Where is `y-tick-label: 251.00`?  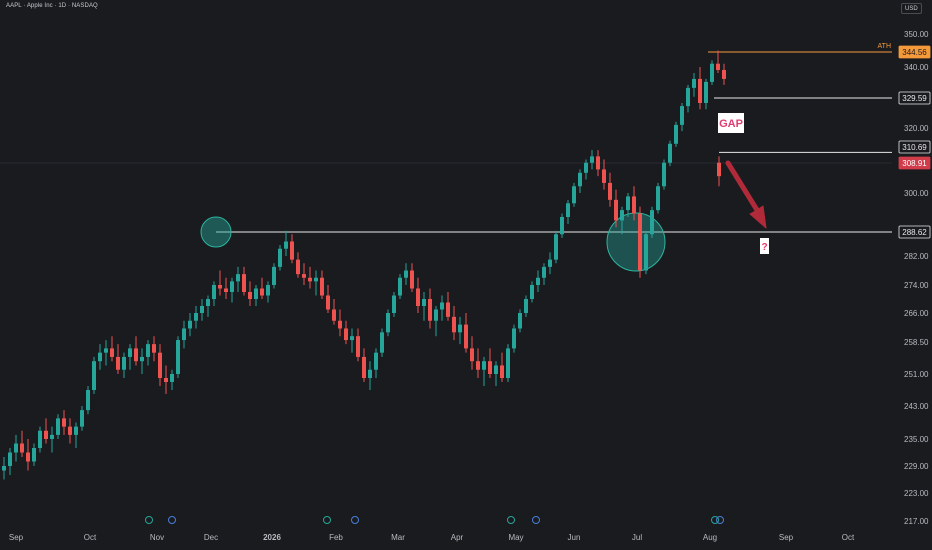
y-tick-label: 251.00 is located at coordinates (916, 374).